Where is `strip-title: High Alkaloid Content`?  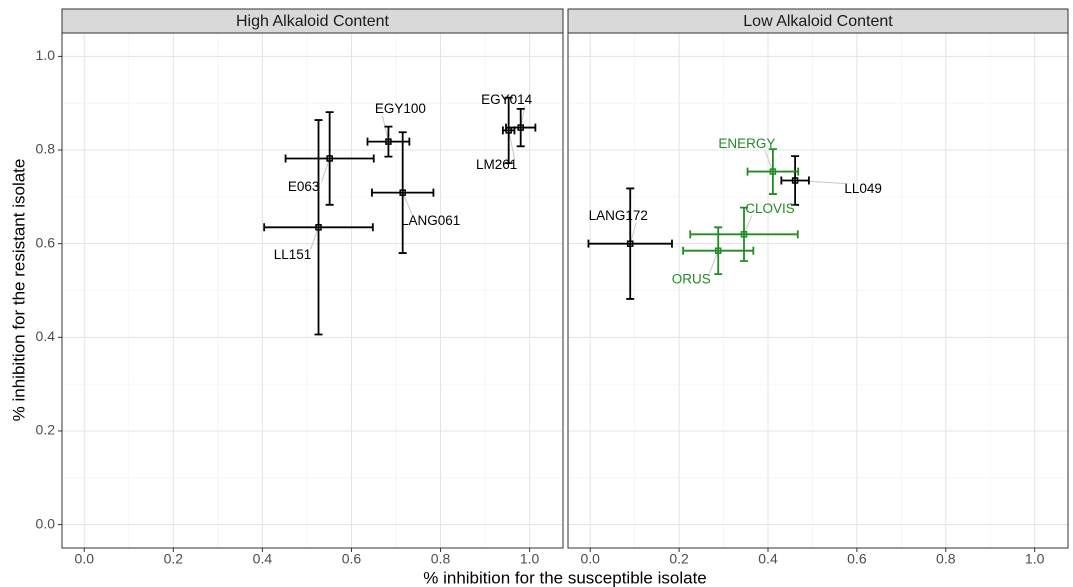
strip-title: High Alkaloid Content is located at coordinates (313, 21).